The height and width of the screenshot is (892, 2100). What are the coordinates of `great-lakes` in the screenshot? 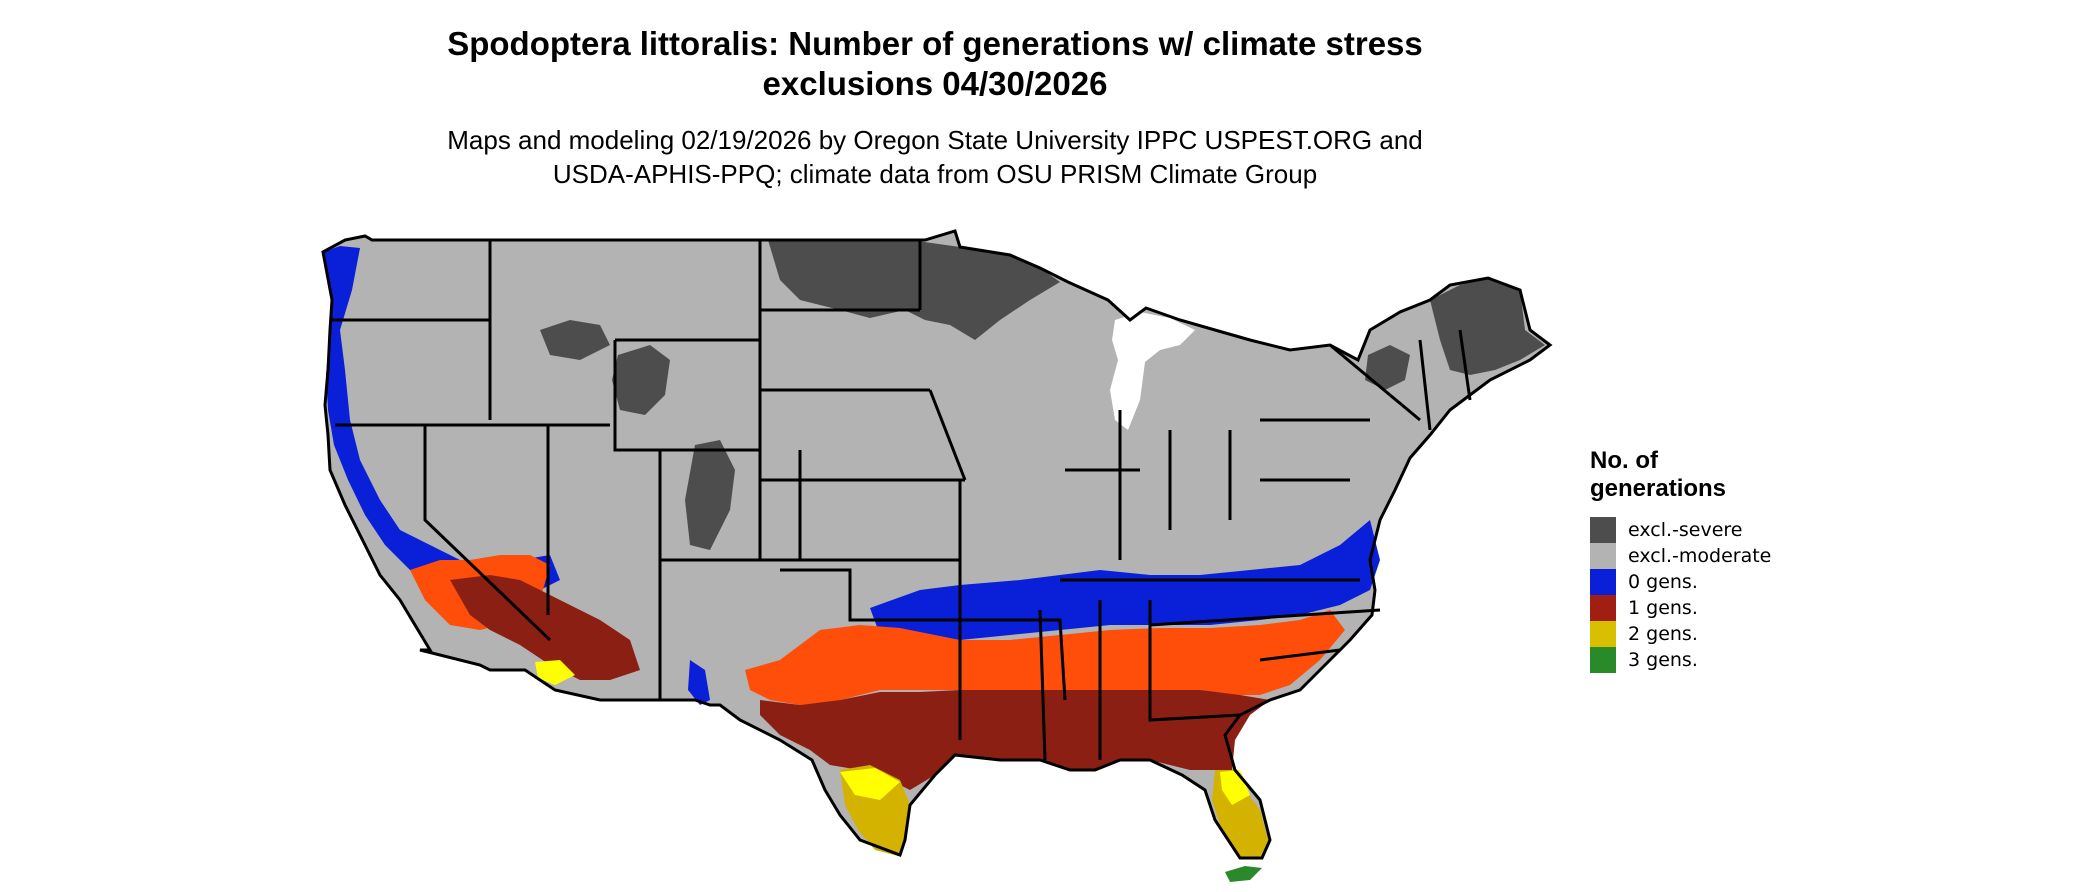 It's located at (1152, 371).